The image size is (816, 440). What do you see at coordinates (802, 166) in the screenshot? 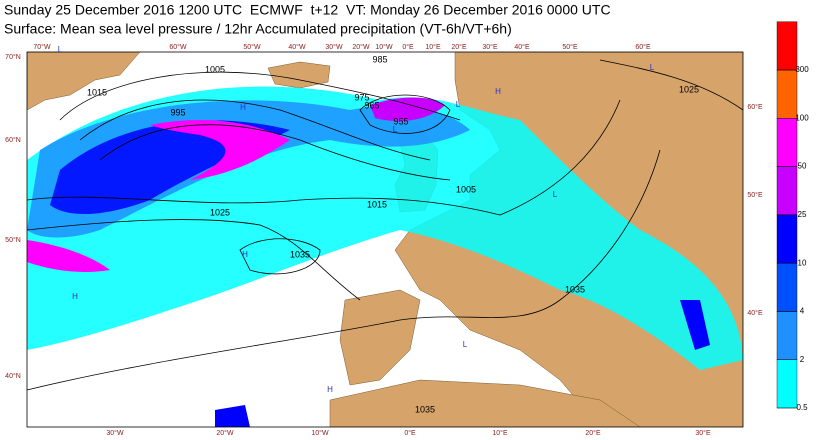
I see `colorbar-label: 50` at bounding box center [802, 166].